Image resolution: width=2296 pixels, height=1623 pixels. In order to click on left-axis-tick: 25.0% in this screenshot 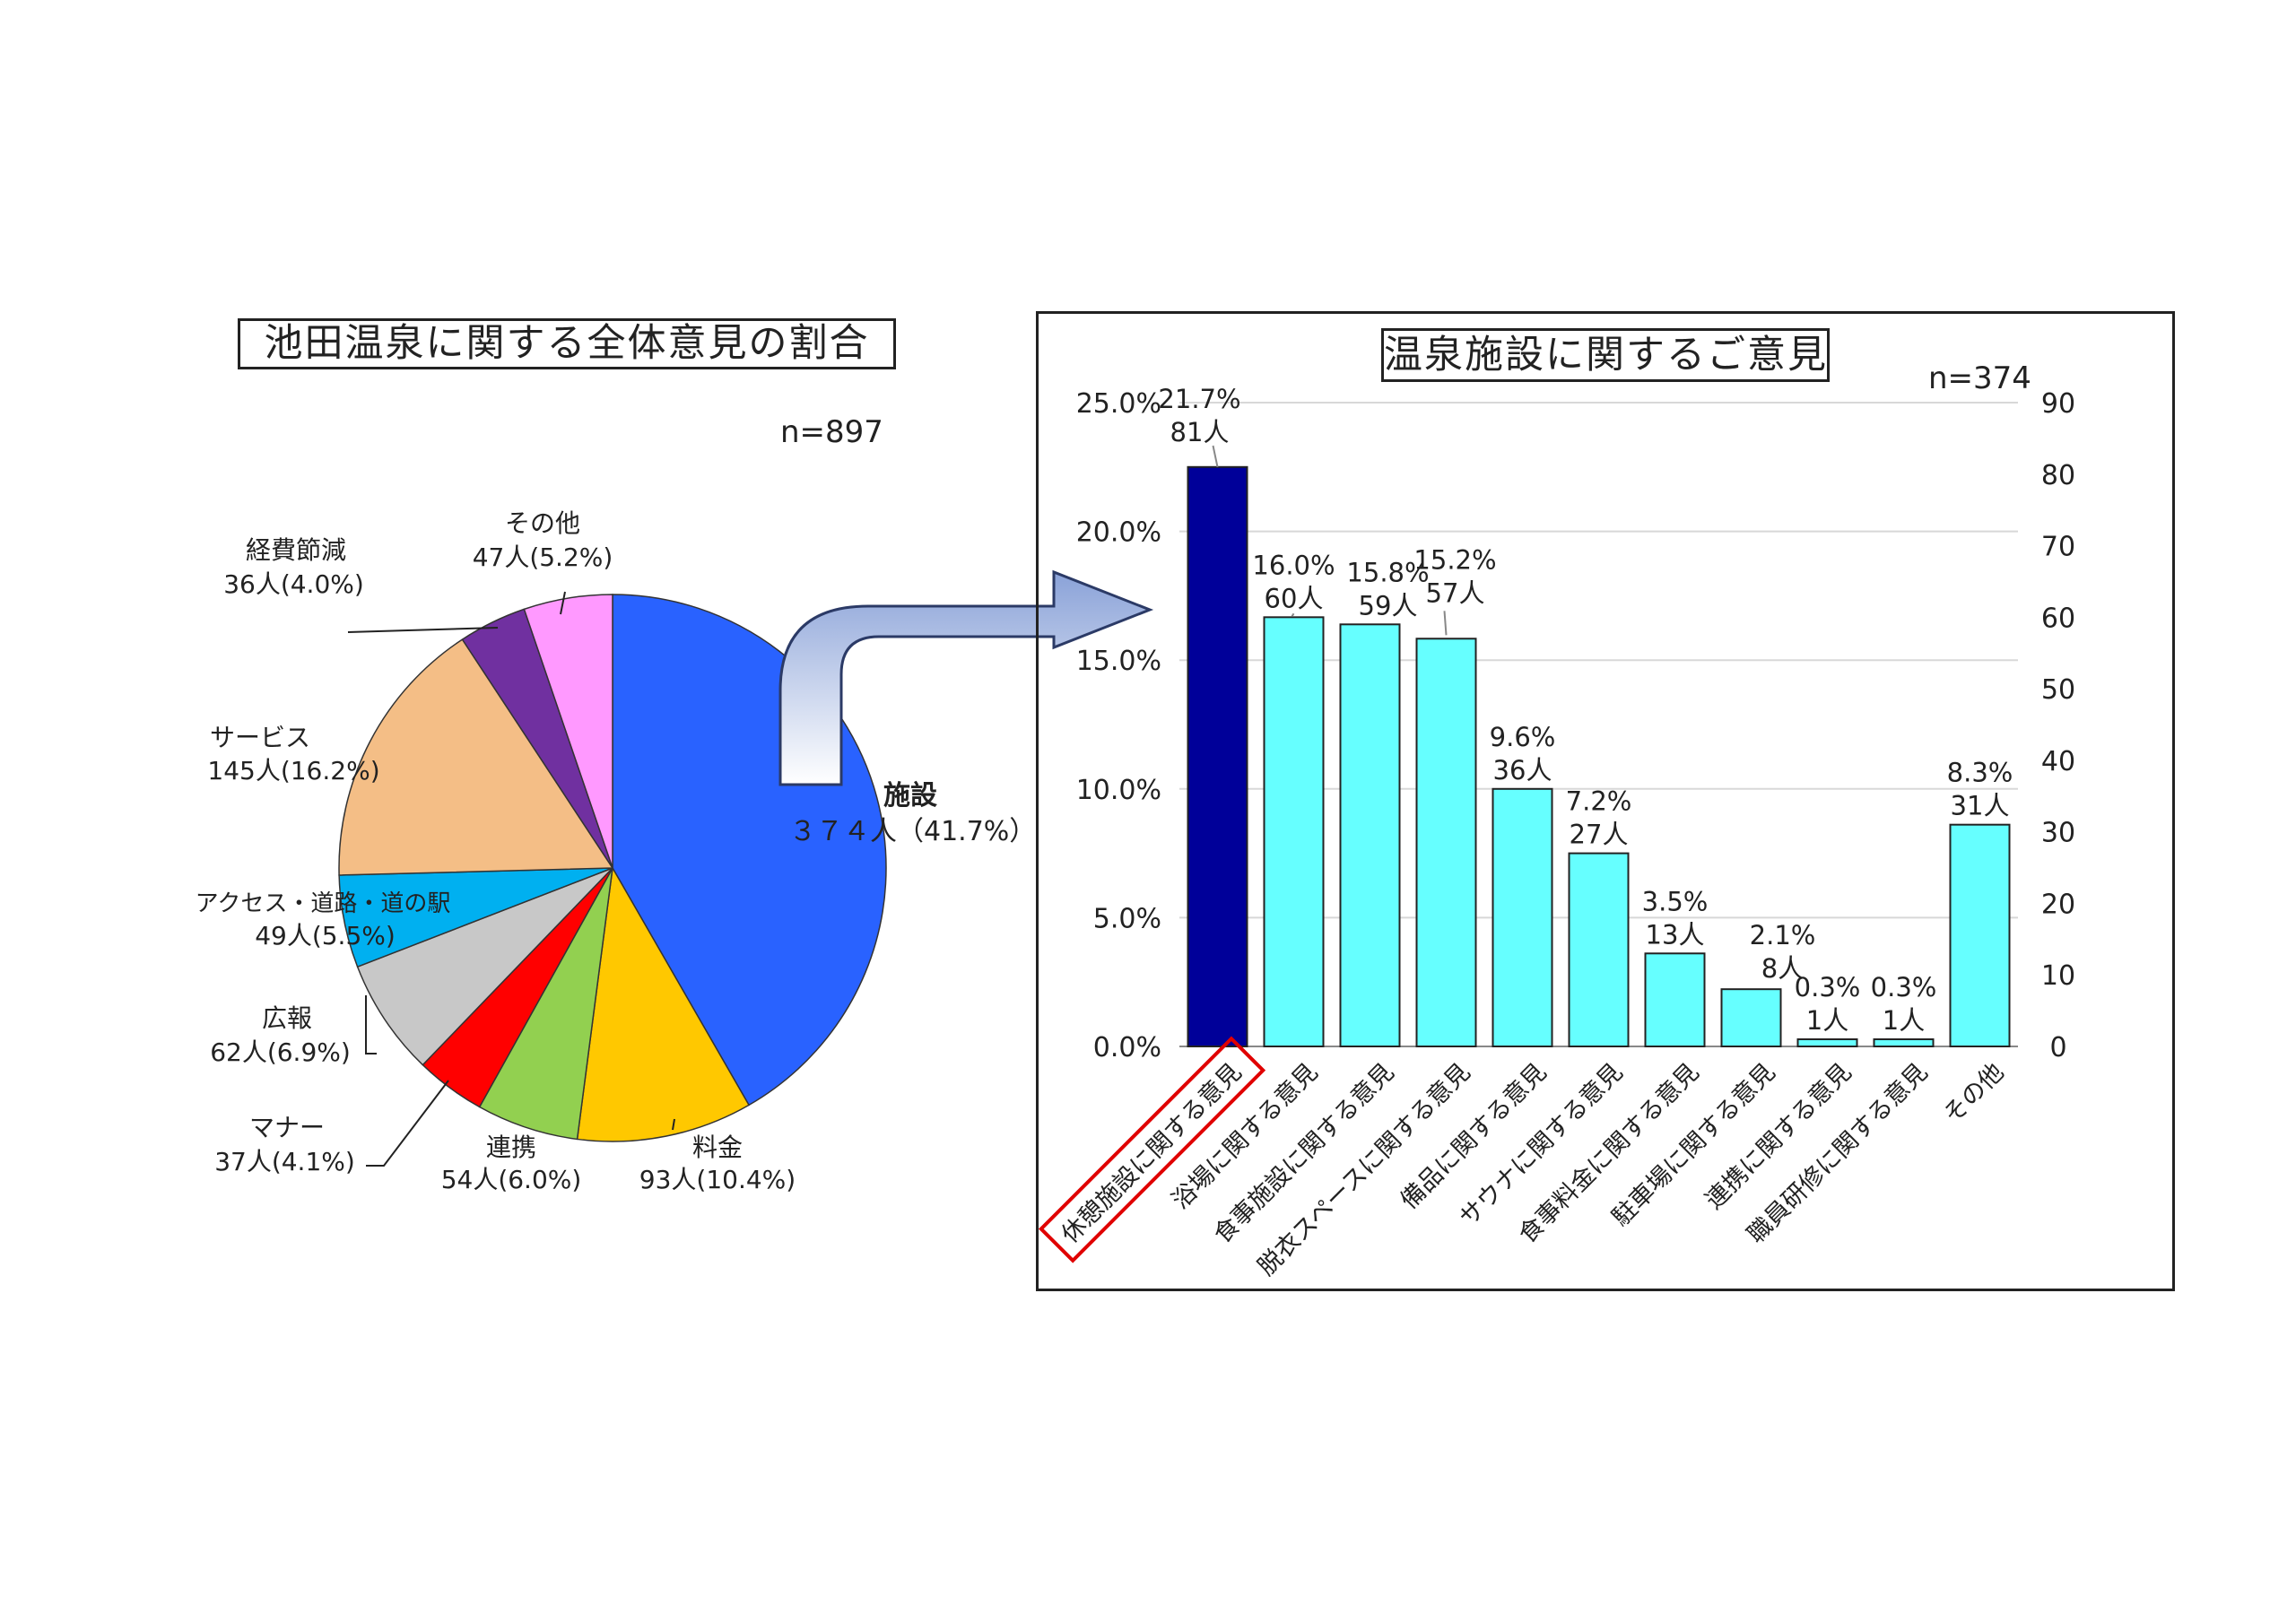, I will do `click(1118, 404)`.